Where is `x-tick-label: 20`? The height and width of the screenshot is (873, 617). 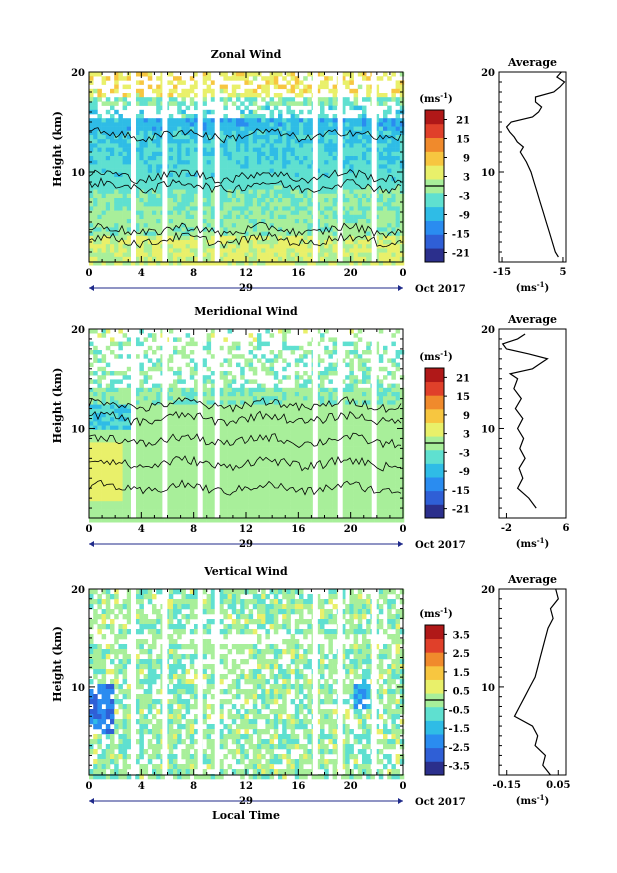 x-tick-label: 20 is located at coordinates (351, 273).